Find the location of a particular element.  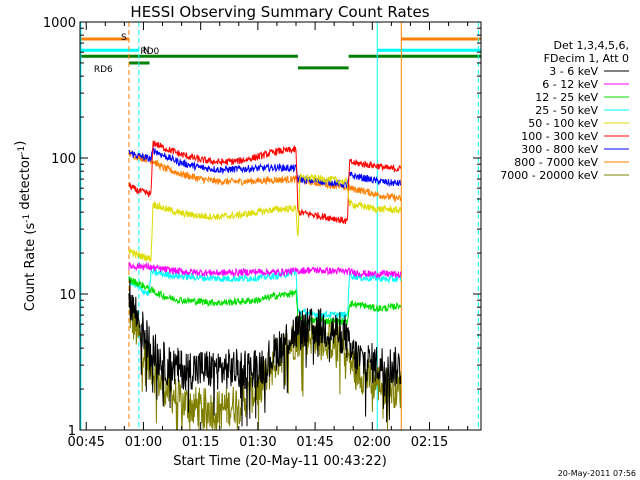

y-tick-label: 1 is located at coordinates (72, 431).